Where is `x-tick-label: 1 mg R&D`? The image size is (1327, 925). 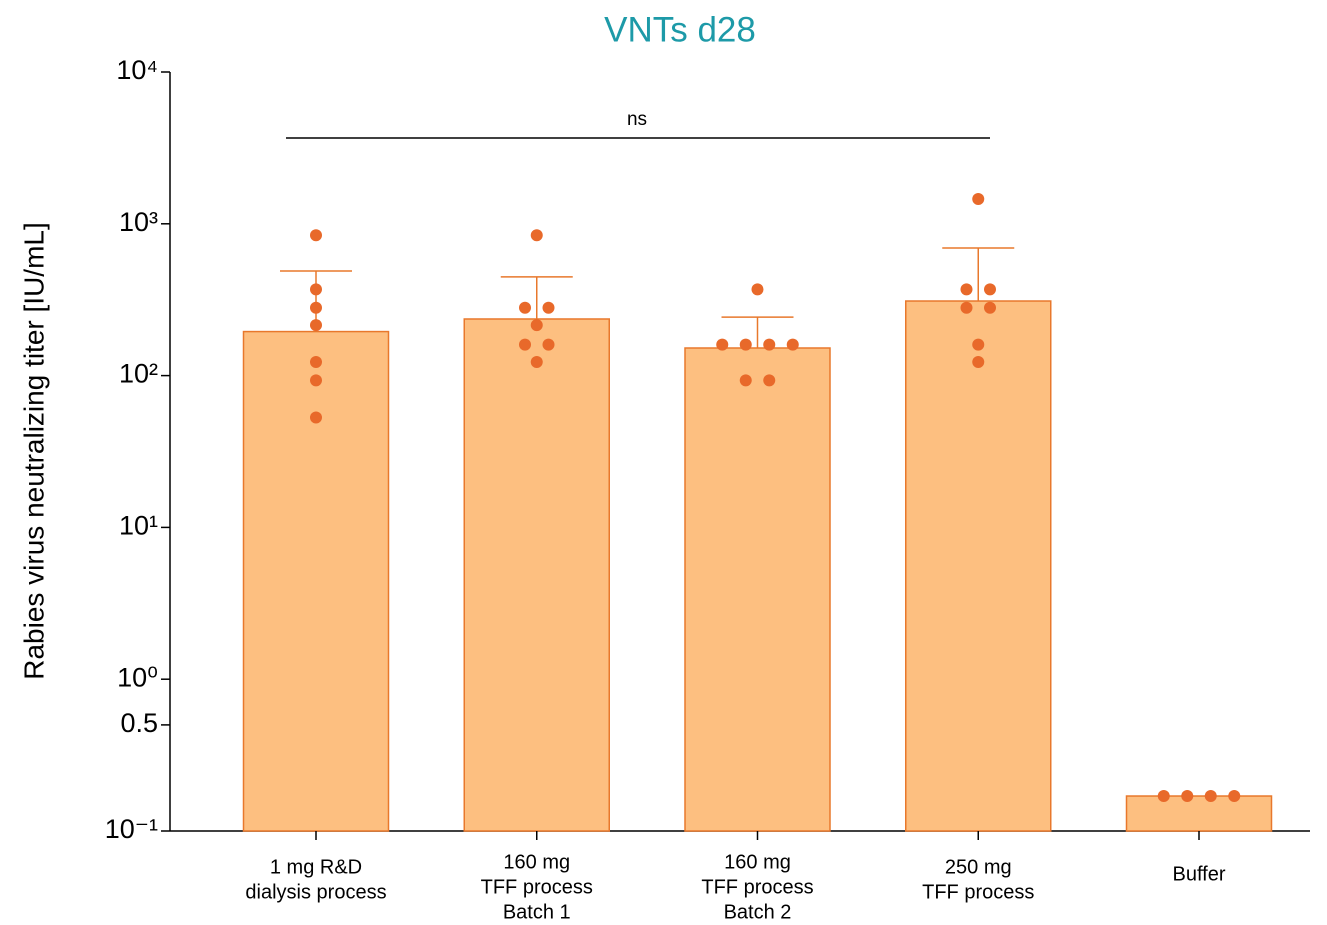 x-tick-label: 1 mg R&D is located at coordinates (316, 867).